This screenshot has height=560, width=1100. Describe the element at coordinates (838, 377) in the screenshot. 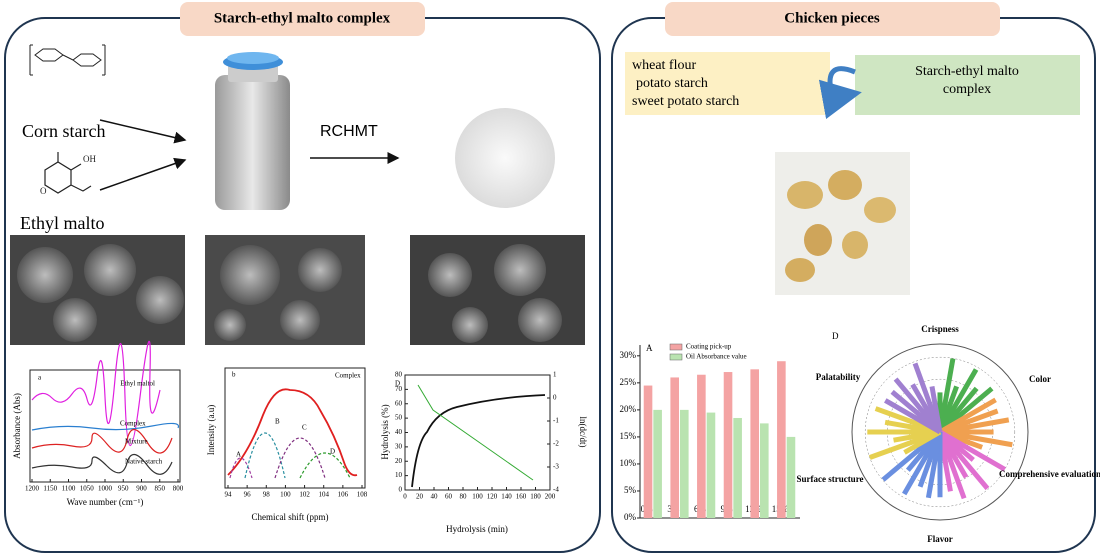

I see `radar-axis-label: Palatability` at that location.